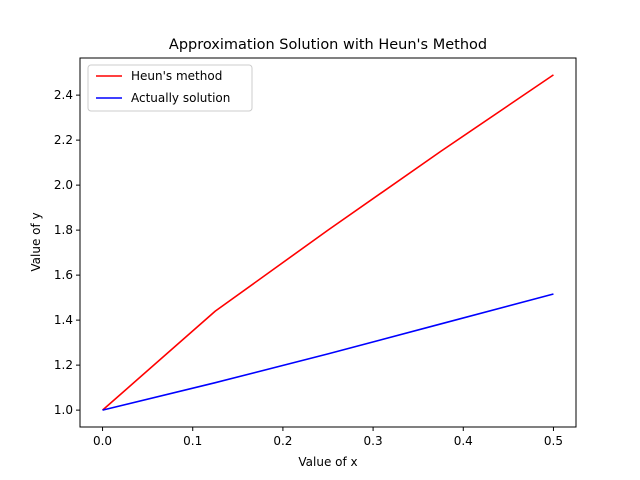 The width and height of the screenshot is (640, 480). I want to click on y-tick-label: 1.0, so click(63, 410).